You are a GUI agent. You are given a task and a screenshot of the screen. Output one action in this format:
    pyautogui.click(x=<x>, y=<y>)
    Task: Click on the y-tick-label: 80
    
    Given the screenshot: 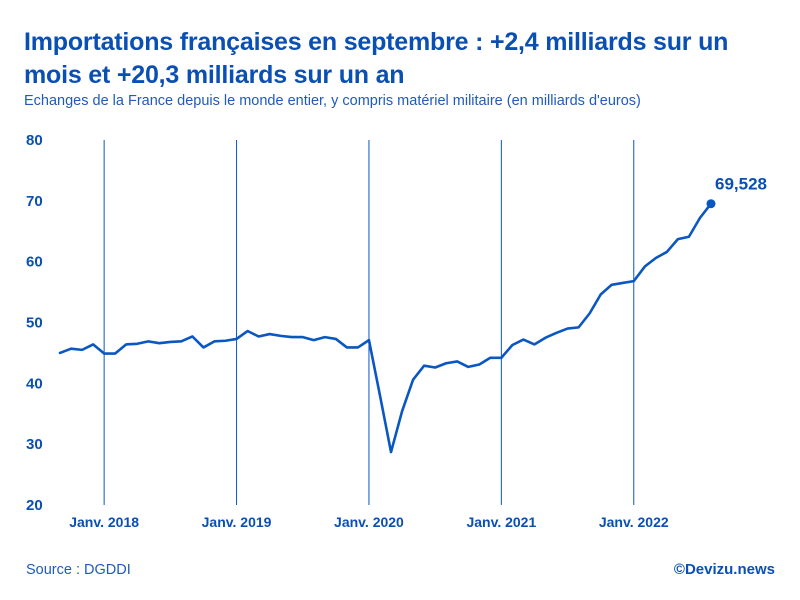 What is the action you would take?
    pyautogui.click(x=34, y=140)
    